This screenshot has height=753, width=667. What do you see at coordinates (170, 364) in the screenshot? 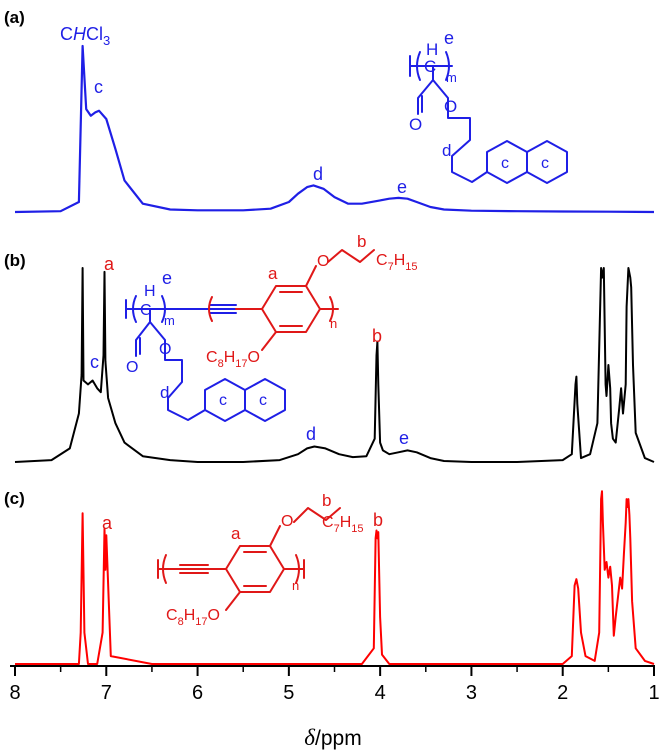
I see `structure-b-ester-linkage` at bounding box center [170, 364].